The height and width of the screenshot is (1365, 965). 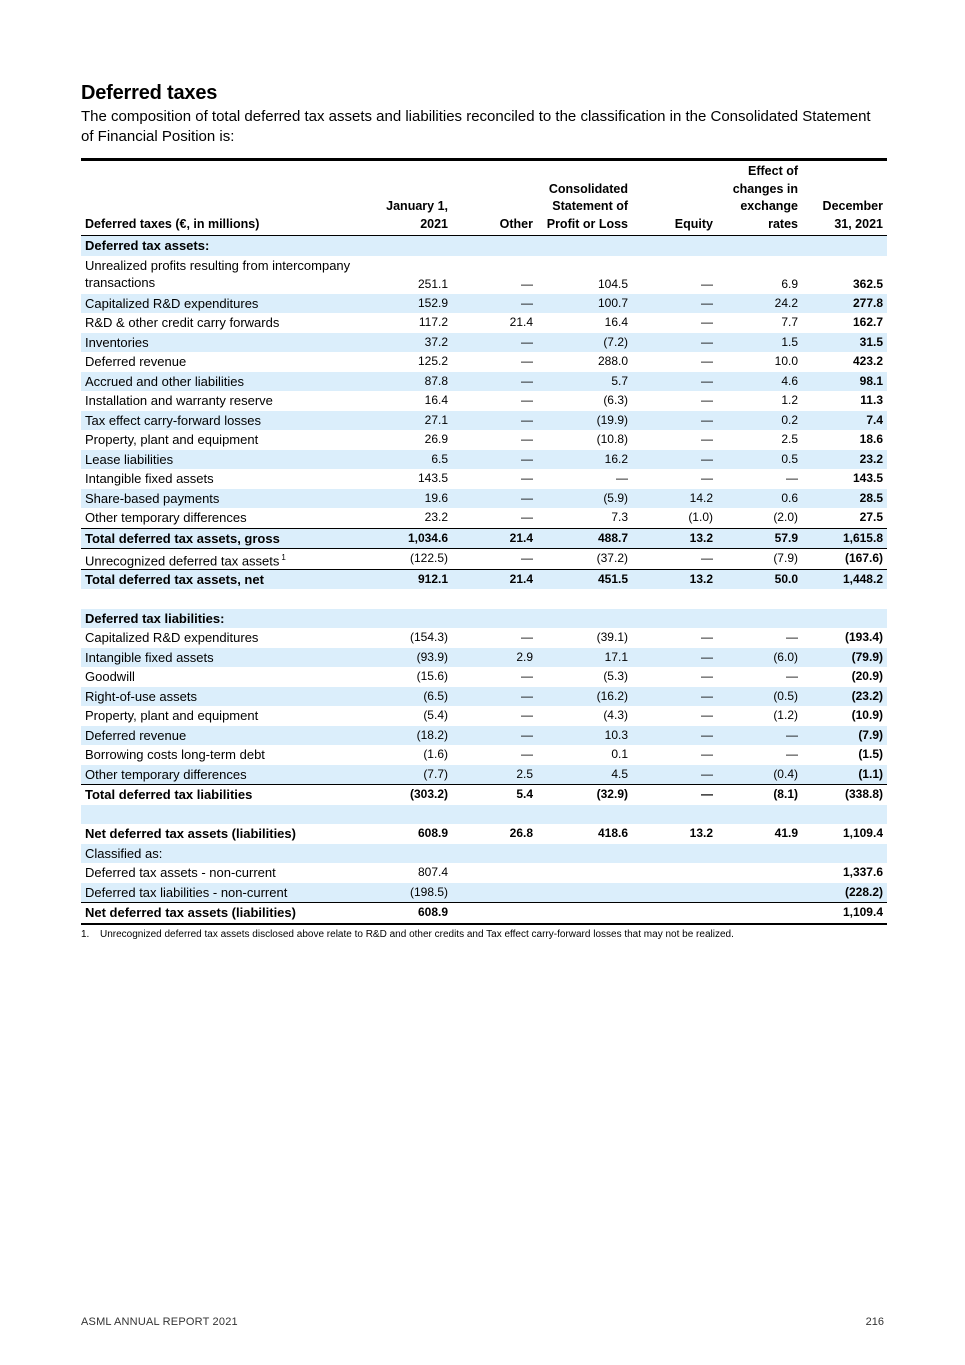 What do you see at coordinates (224, 716) in the screenshot?
I see `row-label: Property, plant and equipment` at bounding box center [224, 716].